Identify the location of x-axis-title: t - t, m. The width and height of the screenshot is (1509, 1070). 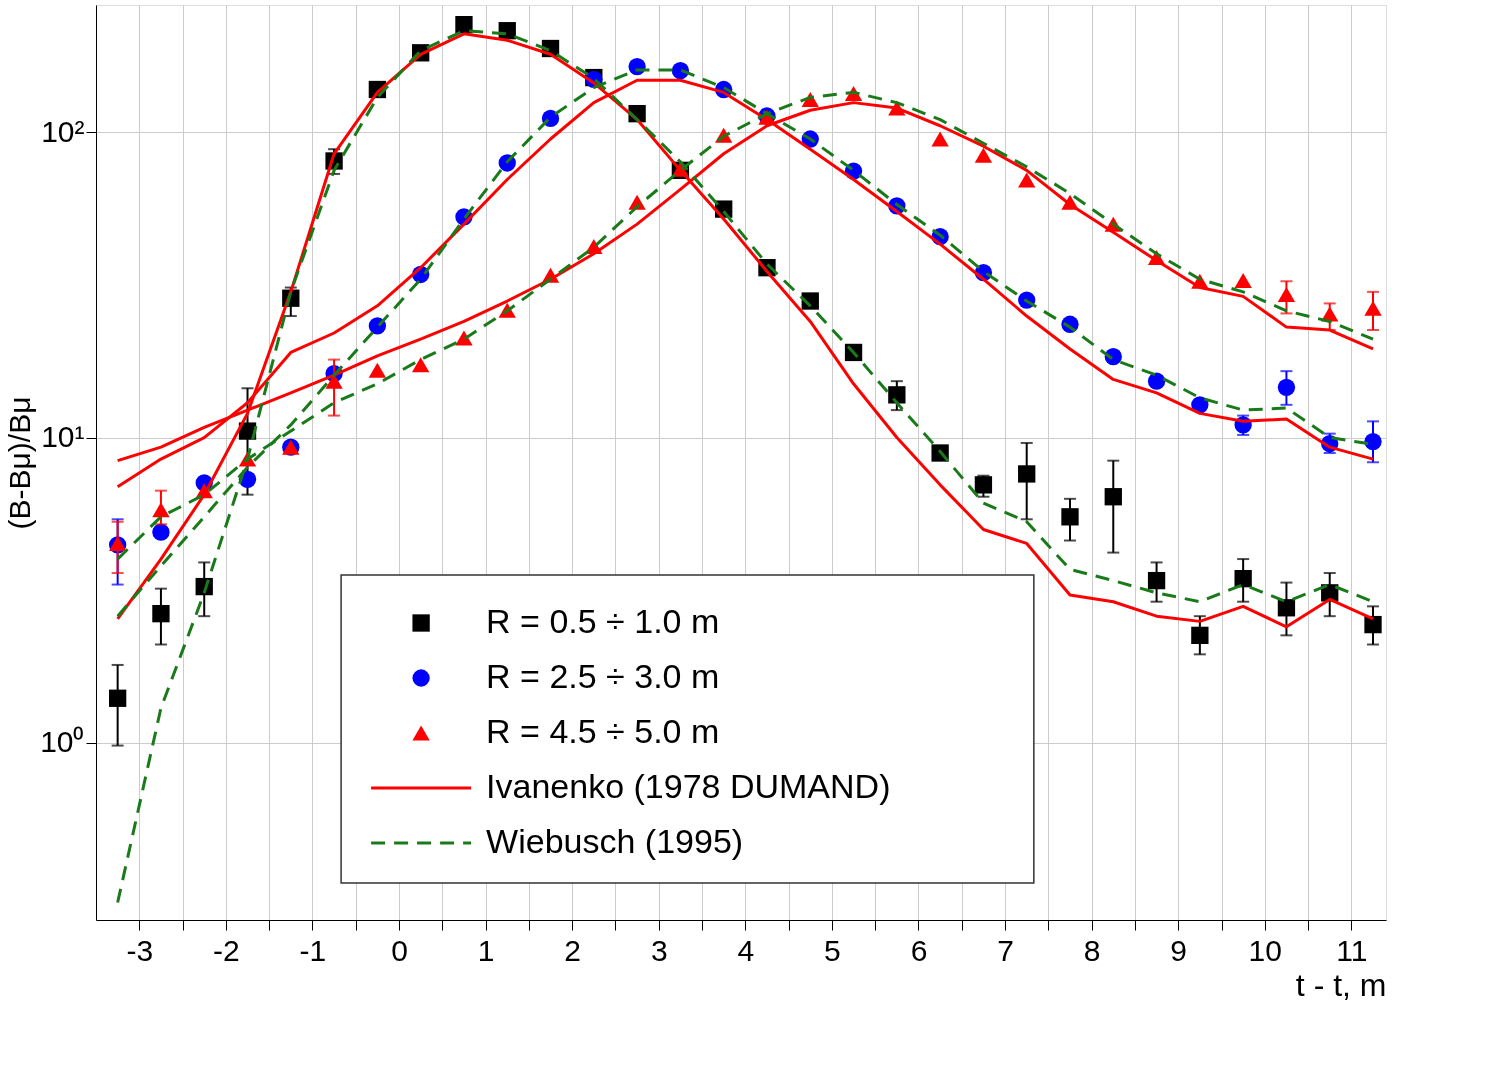
(1341, 984).